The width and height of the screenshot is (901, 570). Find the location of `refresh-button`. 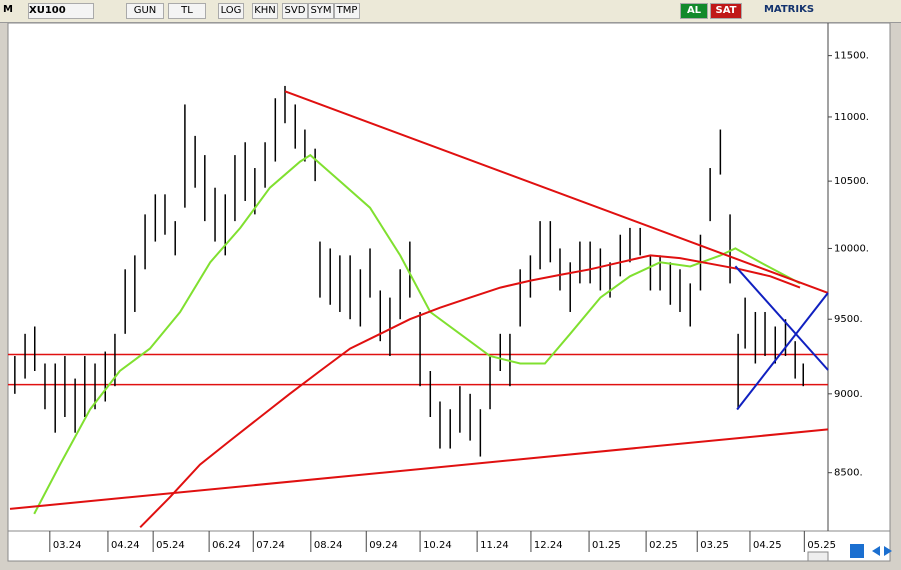

refresh-button is located at coordinates (857, 551).